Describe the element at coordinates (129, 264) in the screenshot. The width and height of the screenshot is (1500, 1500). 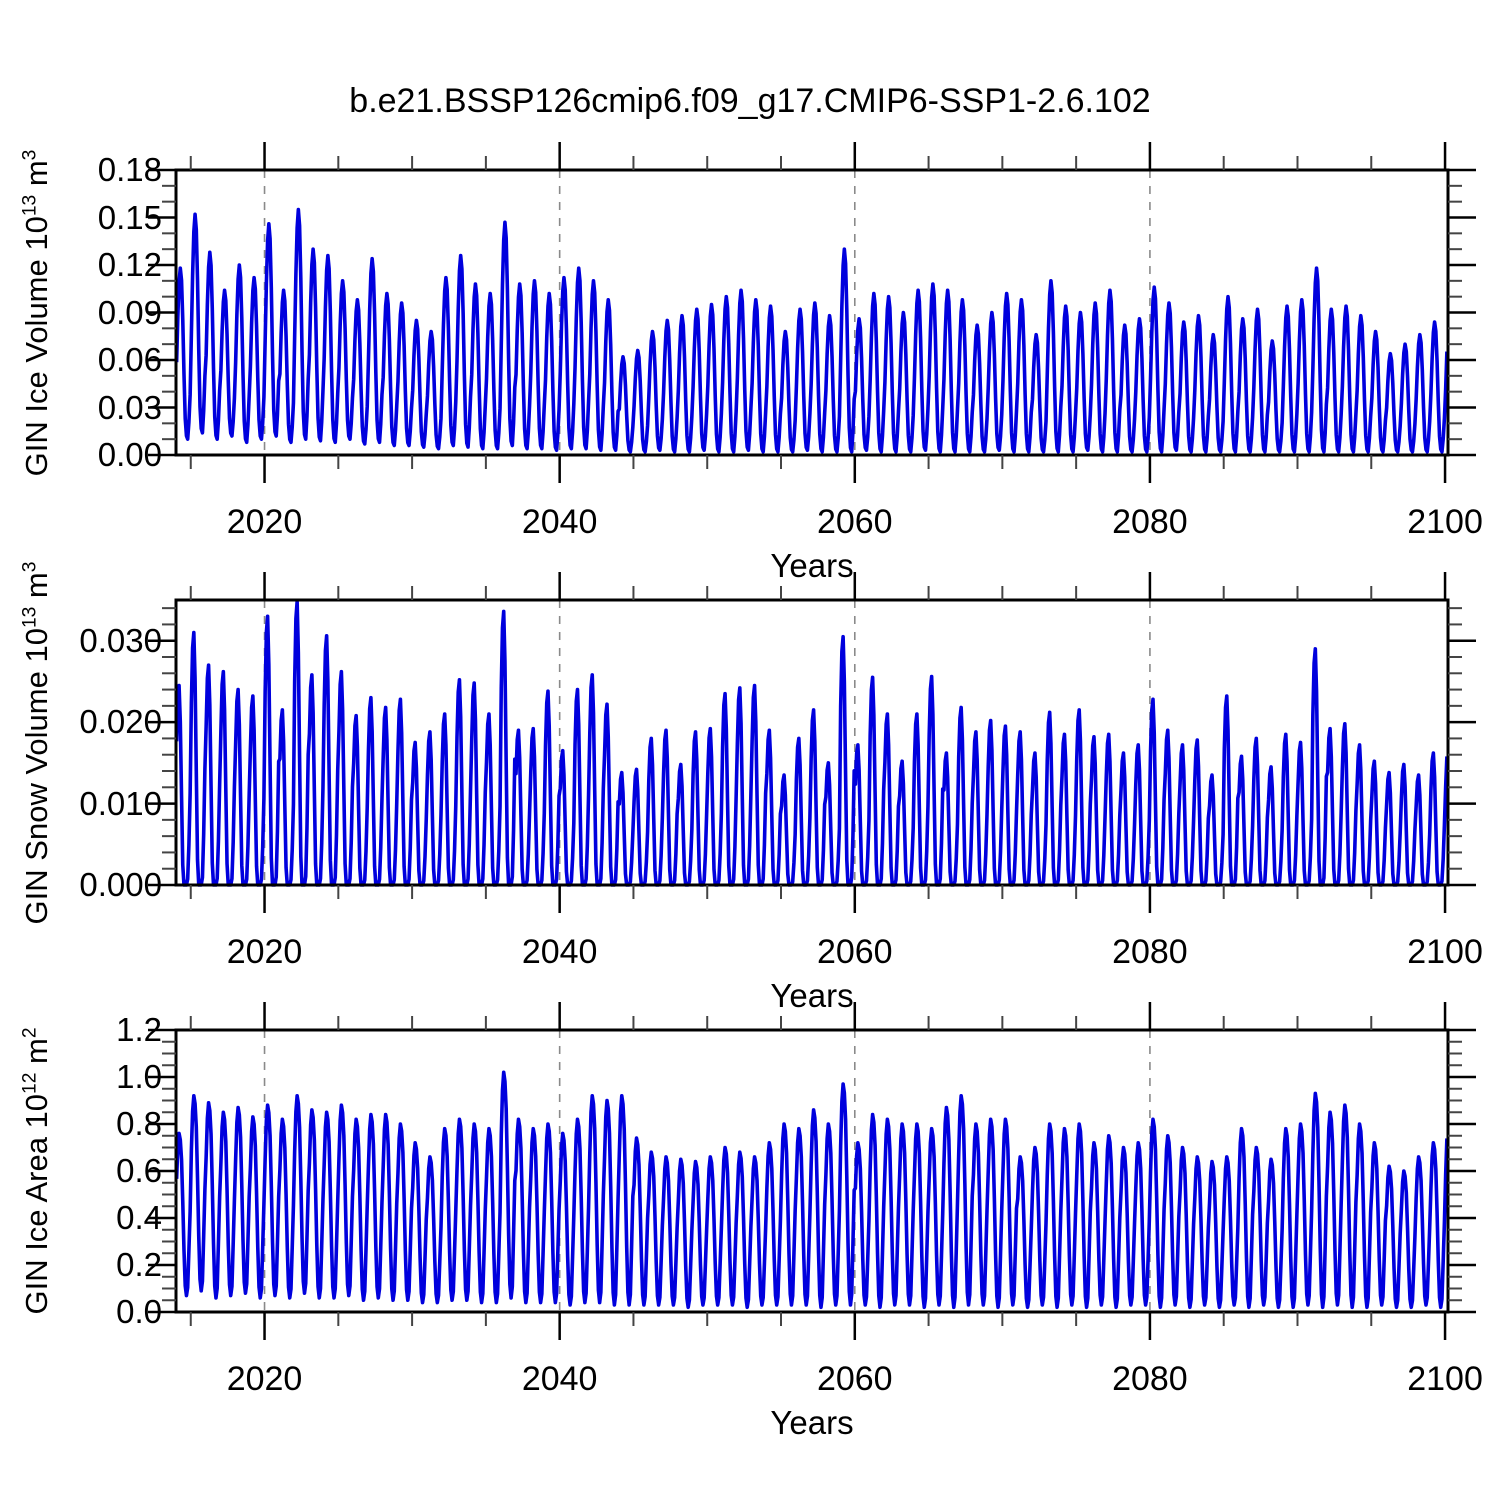
I see `y-tick-label-ice-volume: 0.12` at that location.